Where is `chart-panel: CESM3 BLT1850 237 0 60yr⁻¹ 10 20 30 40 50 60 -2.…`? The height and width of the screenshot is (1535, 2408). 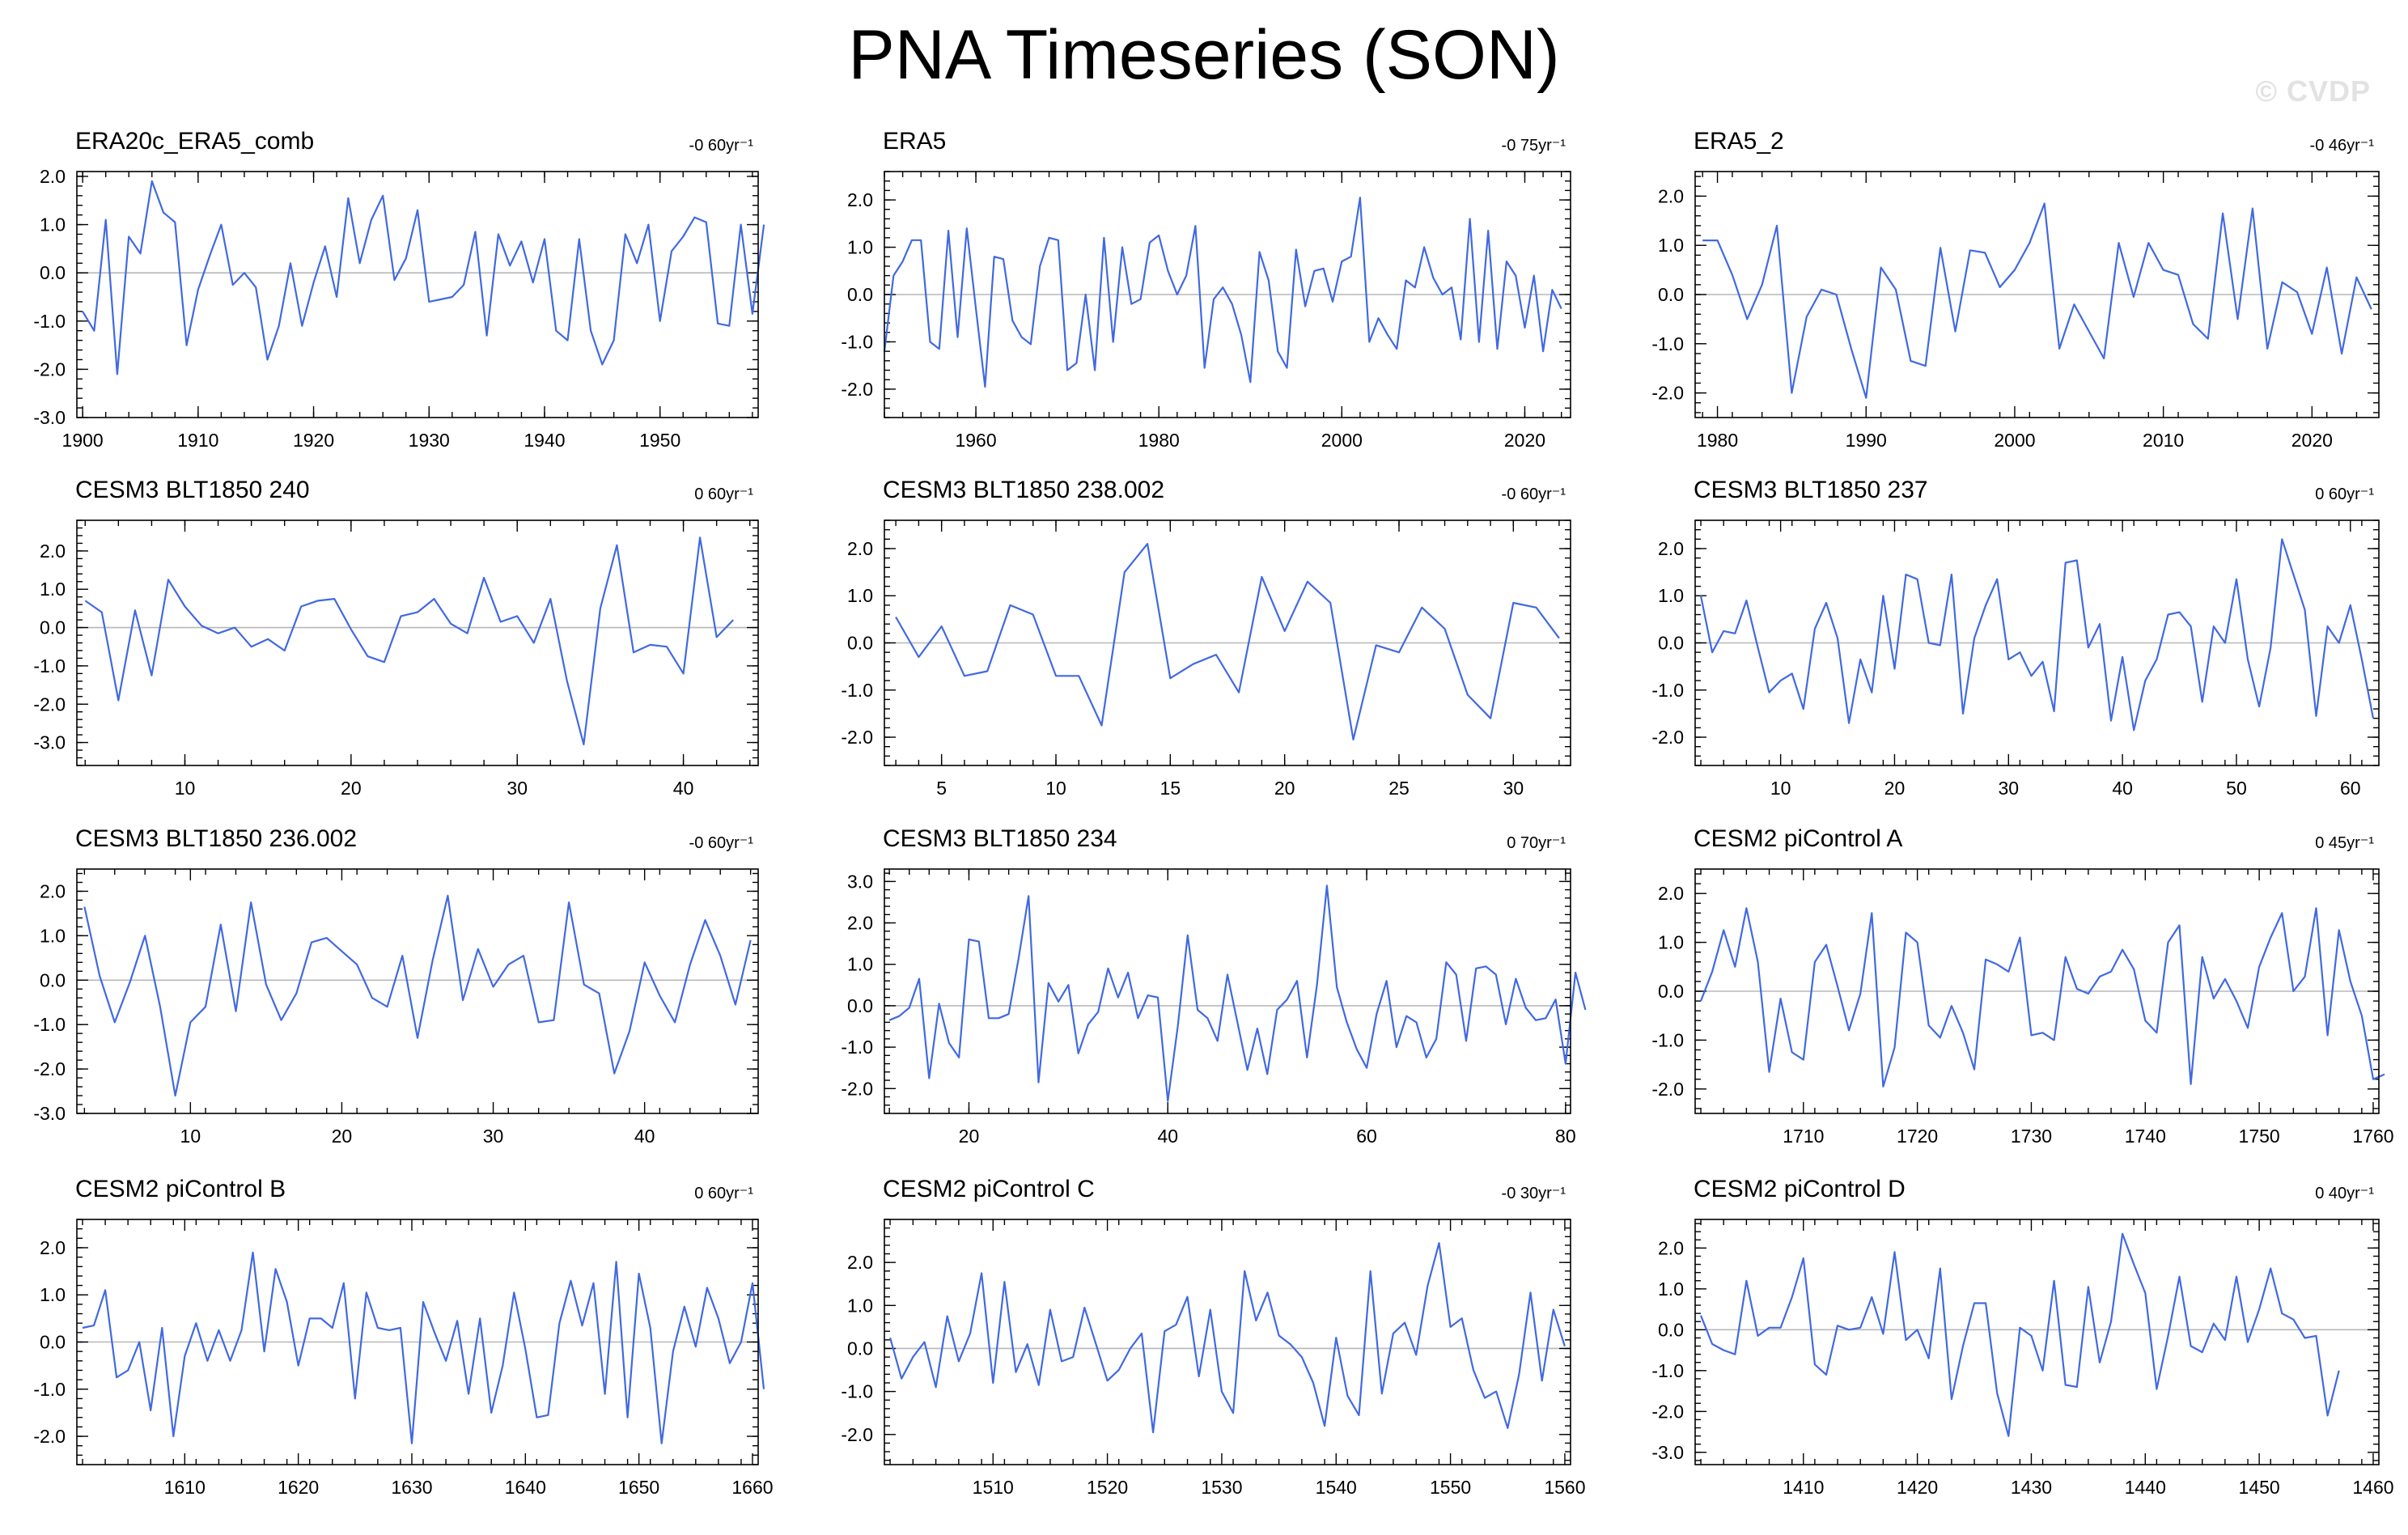
chart-panel: CESM3 BLT1850 237 0 60yr⁻¹ 10 20 30 40 50 60 -2.… is located at coordinates (2015, 638).